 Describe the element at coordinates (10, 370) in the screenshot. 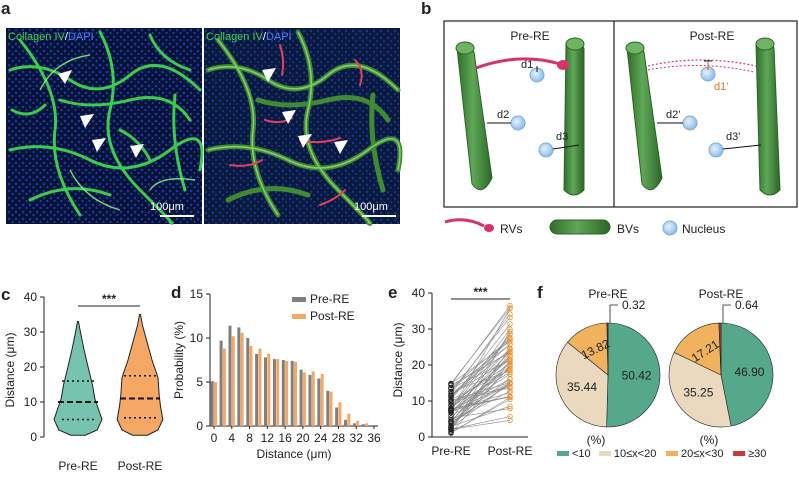

I see `c-y-axis-label: Distance (μm)` at that location.